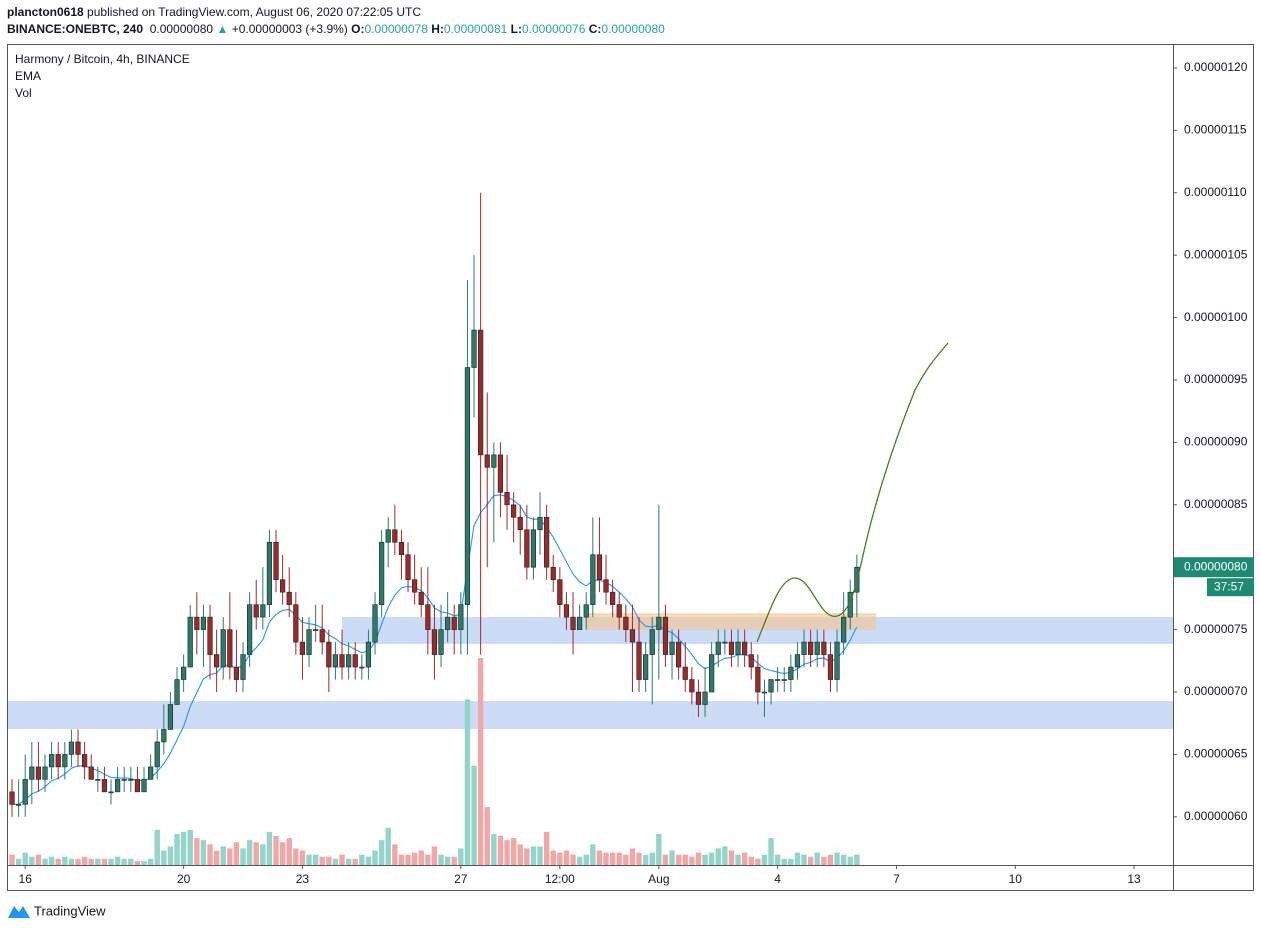  Describe the element at coordinates (595, 29) in the screenshot. I see `c-label: C:` at that location.